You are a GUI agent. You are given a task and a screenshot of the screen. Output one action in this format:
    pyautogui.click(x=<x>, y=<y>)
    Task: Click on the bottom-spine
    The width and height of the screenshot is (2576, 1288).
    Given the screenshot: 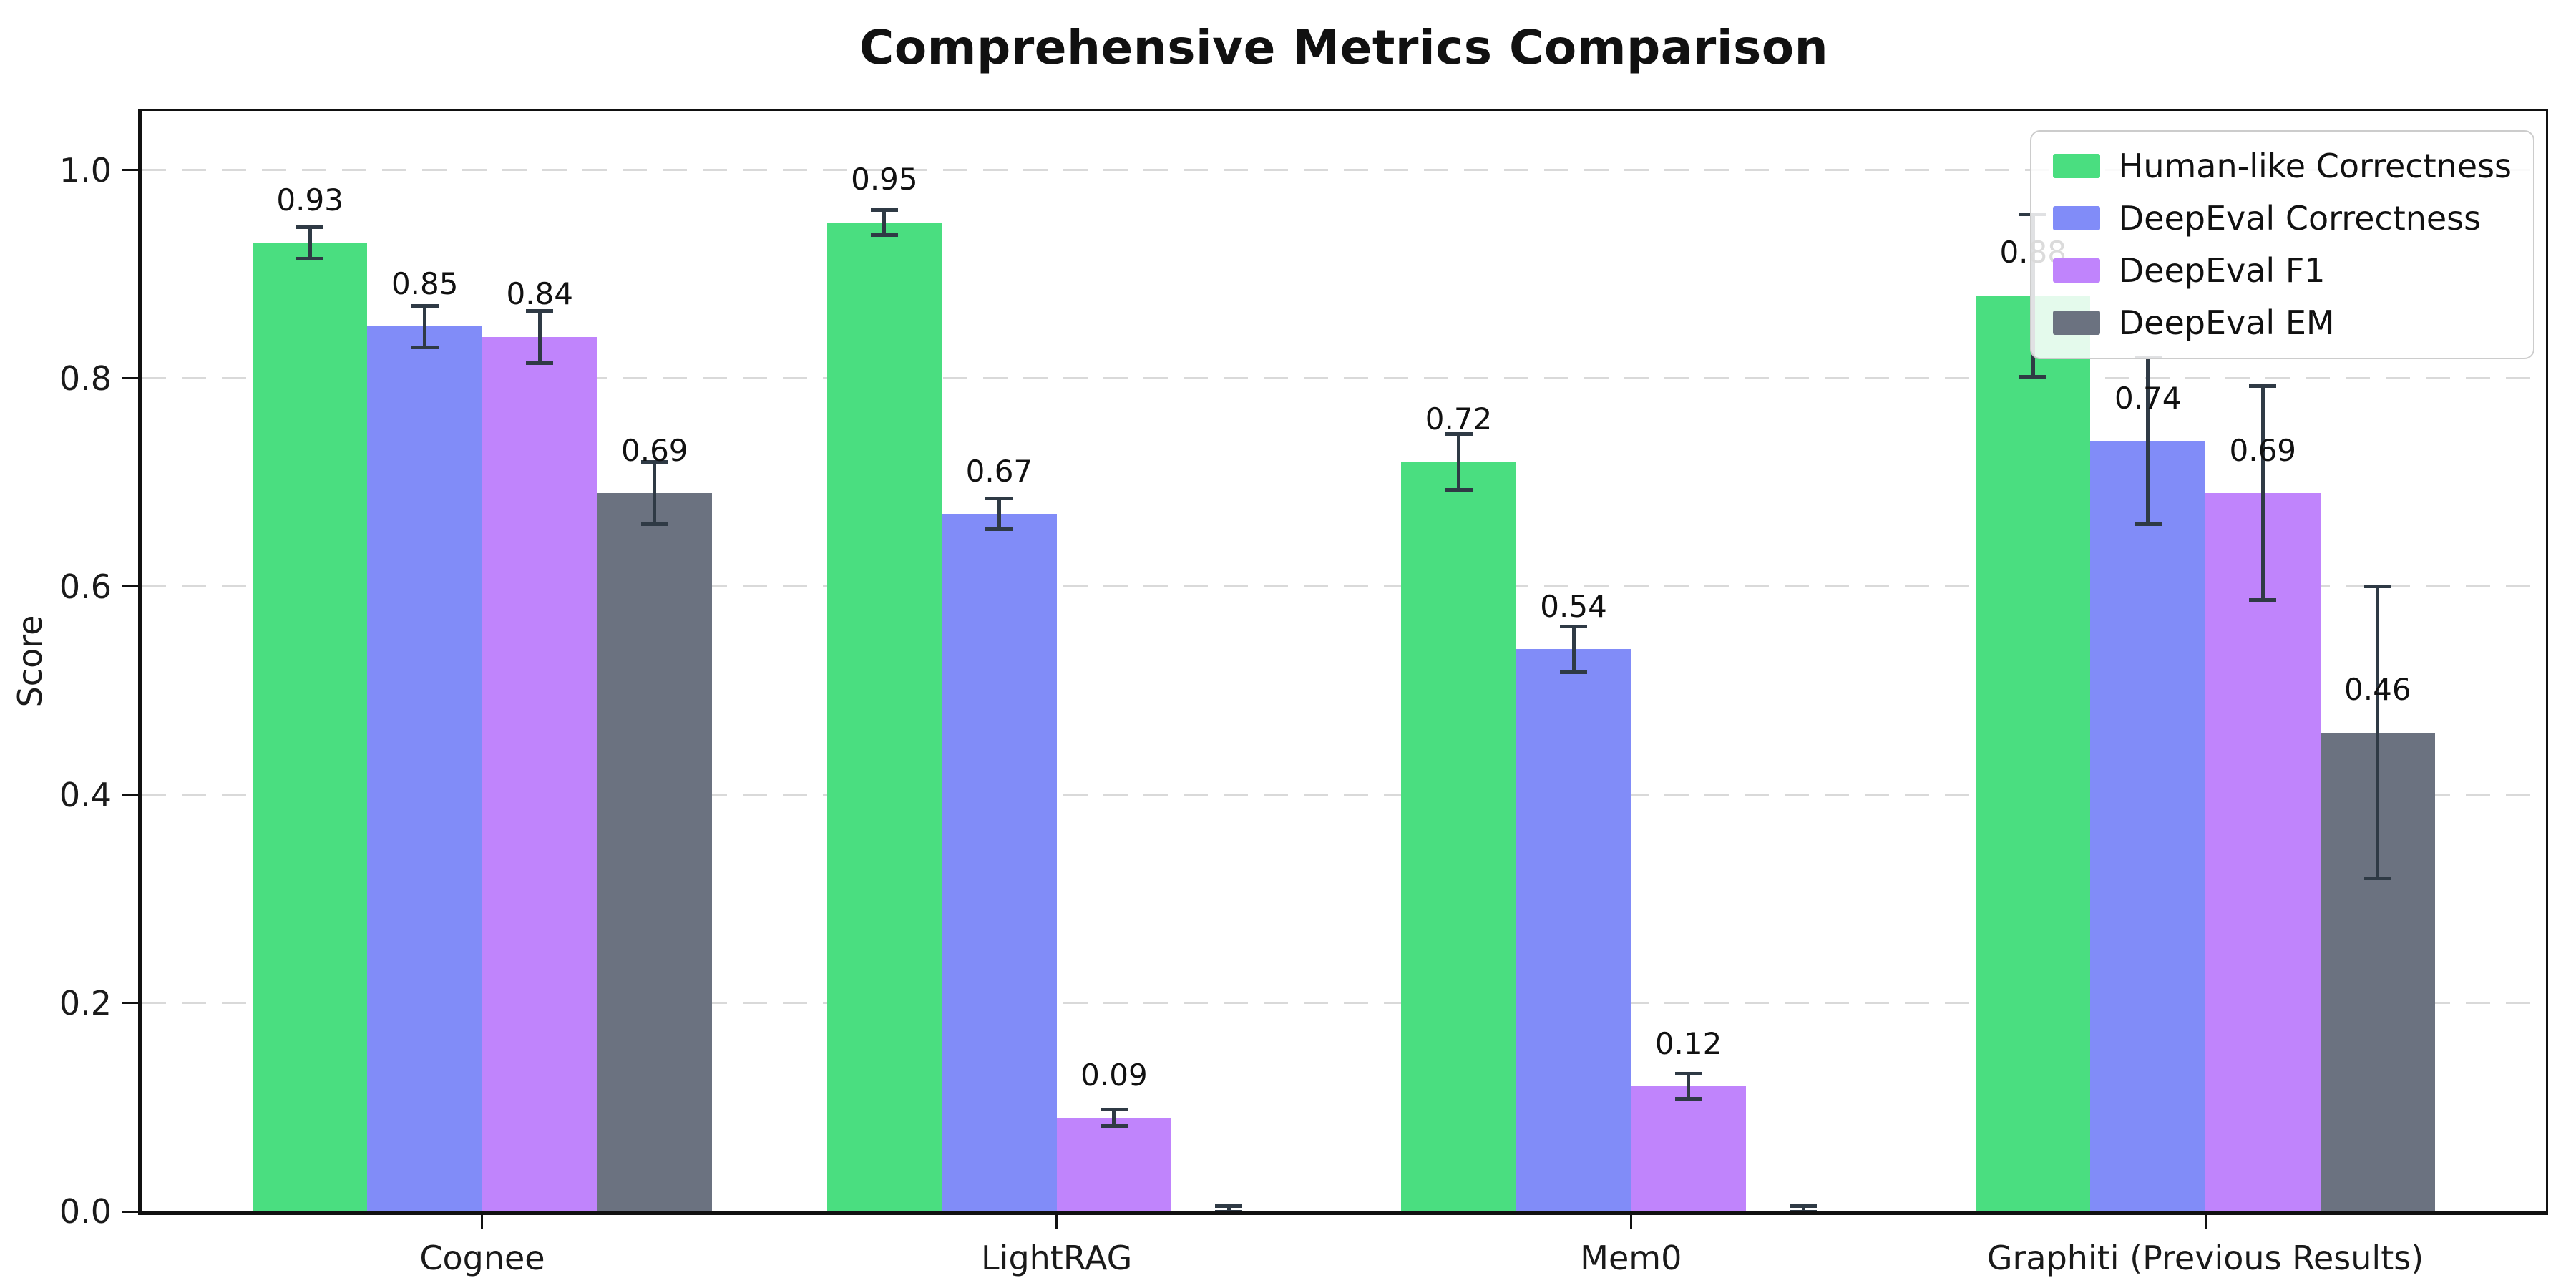 What is the action you would take?
    pyautogui.click(x=1343, y=1213)
    